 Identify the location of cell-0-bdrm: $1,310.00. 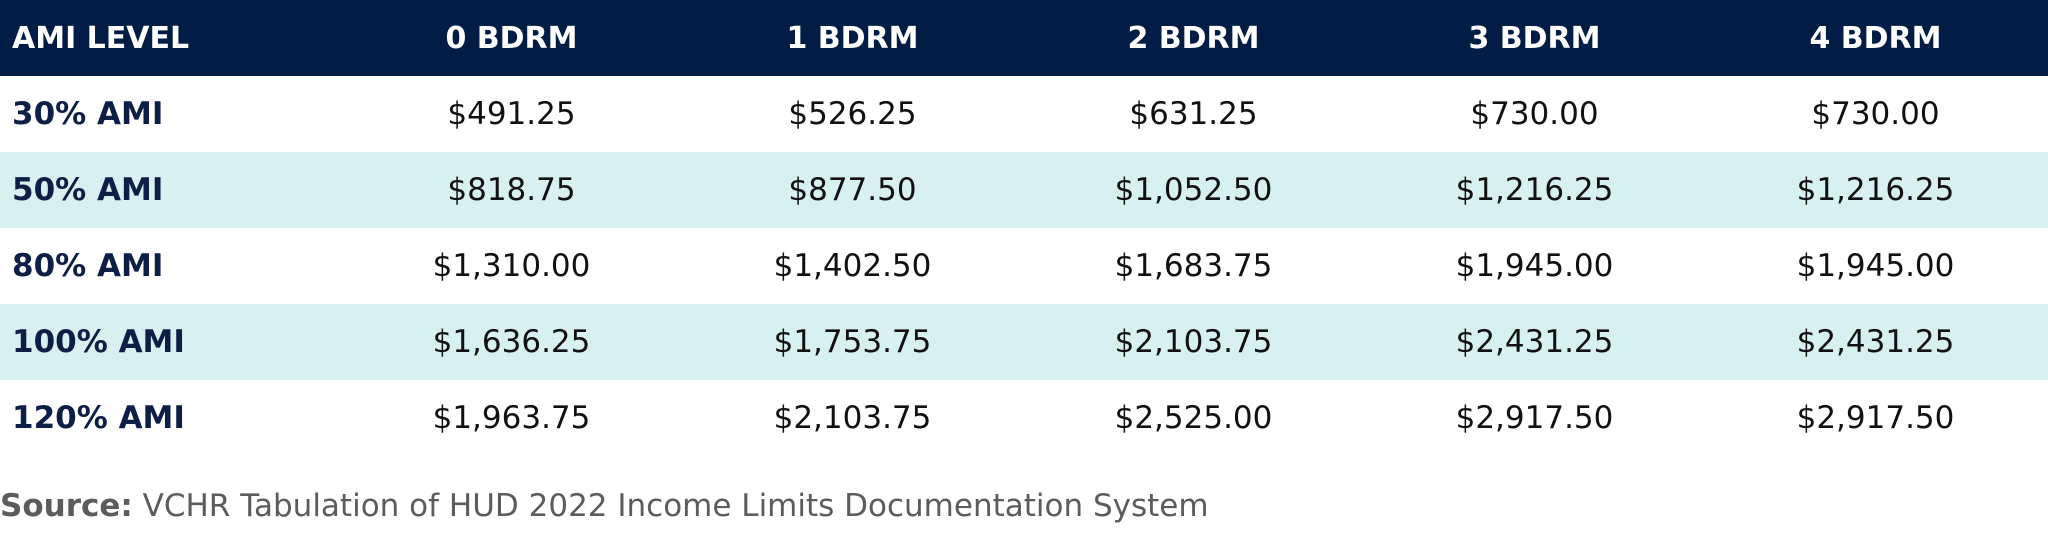
(511, 266).